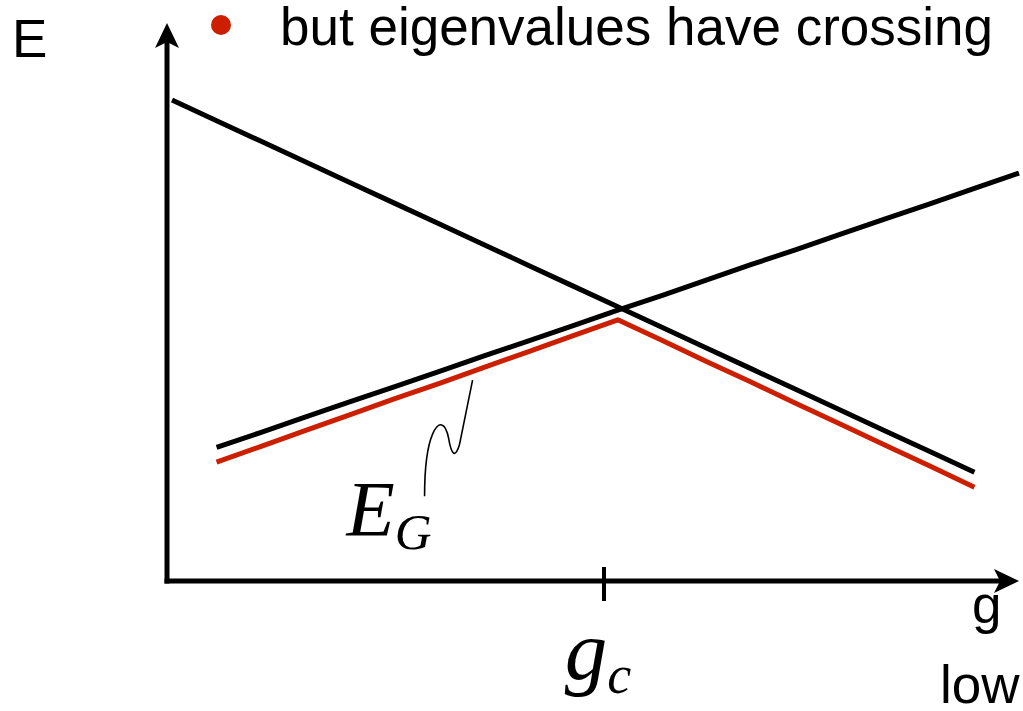 This screenshot has width=1023, height=711. What do you see at coordinates (637, 28) in the screenshot?
I see `text: but eigenvalues have crossing` at bounding box center [637, 28].